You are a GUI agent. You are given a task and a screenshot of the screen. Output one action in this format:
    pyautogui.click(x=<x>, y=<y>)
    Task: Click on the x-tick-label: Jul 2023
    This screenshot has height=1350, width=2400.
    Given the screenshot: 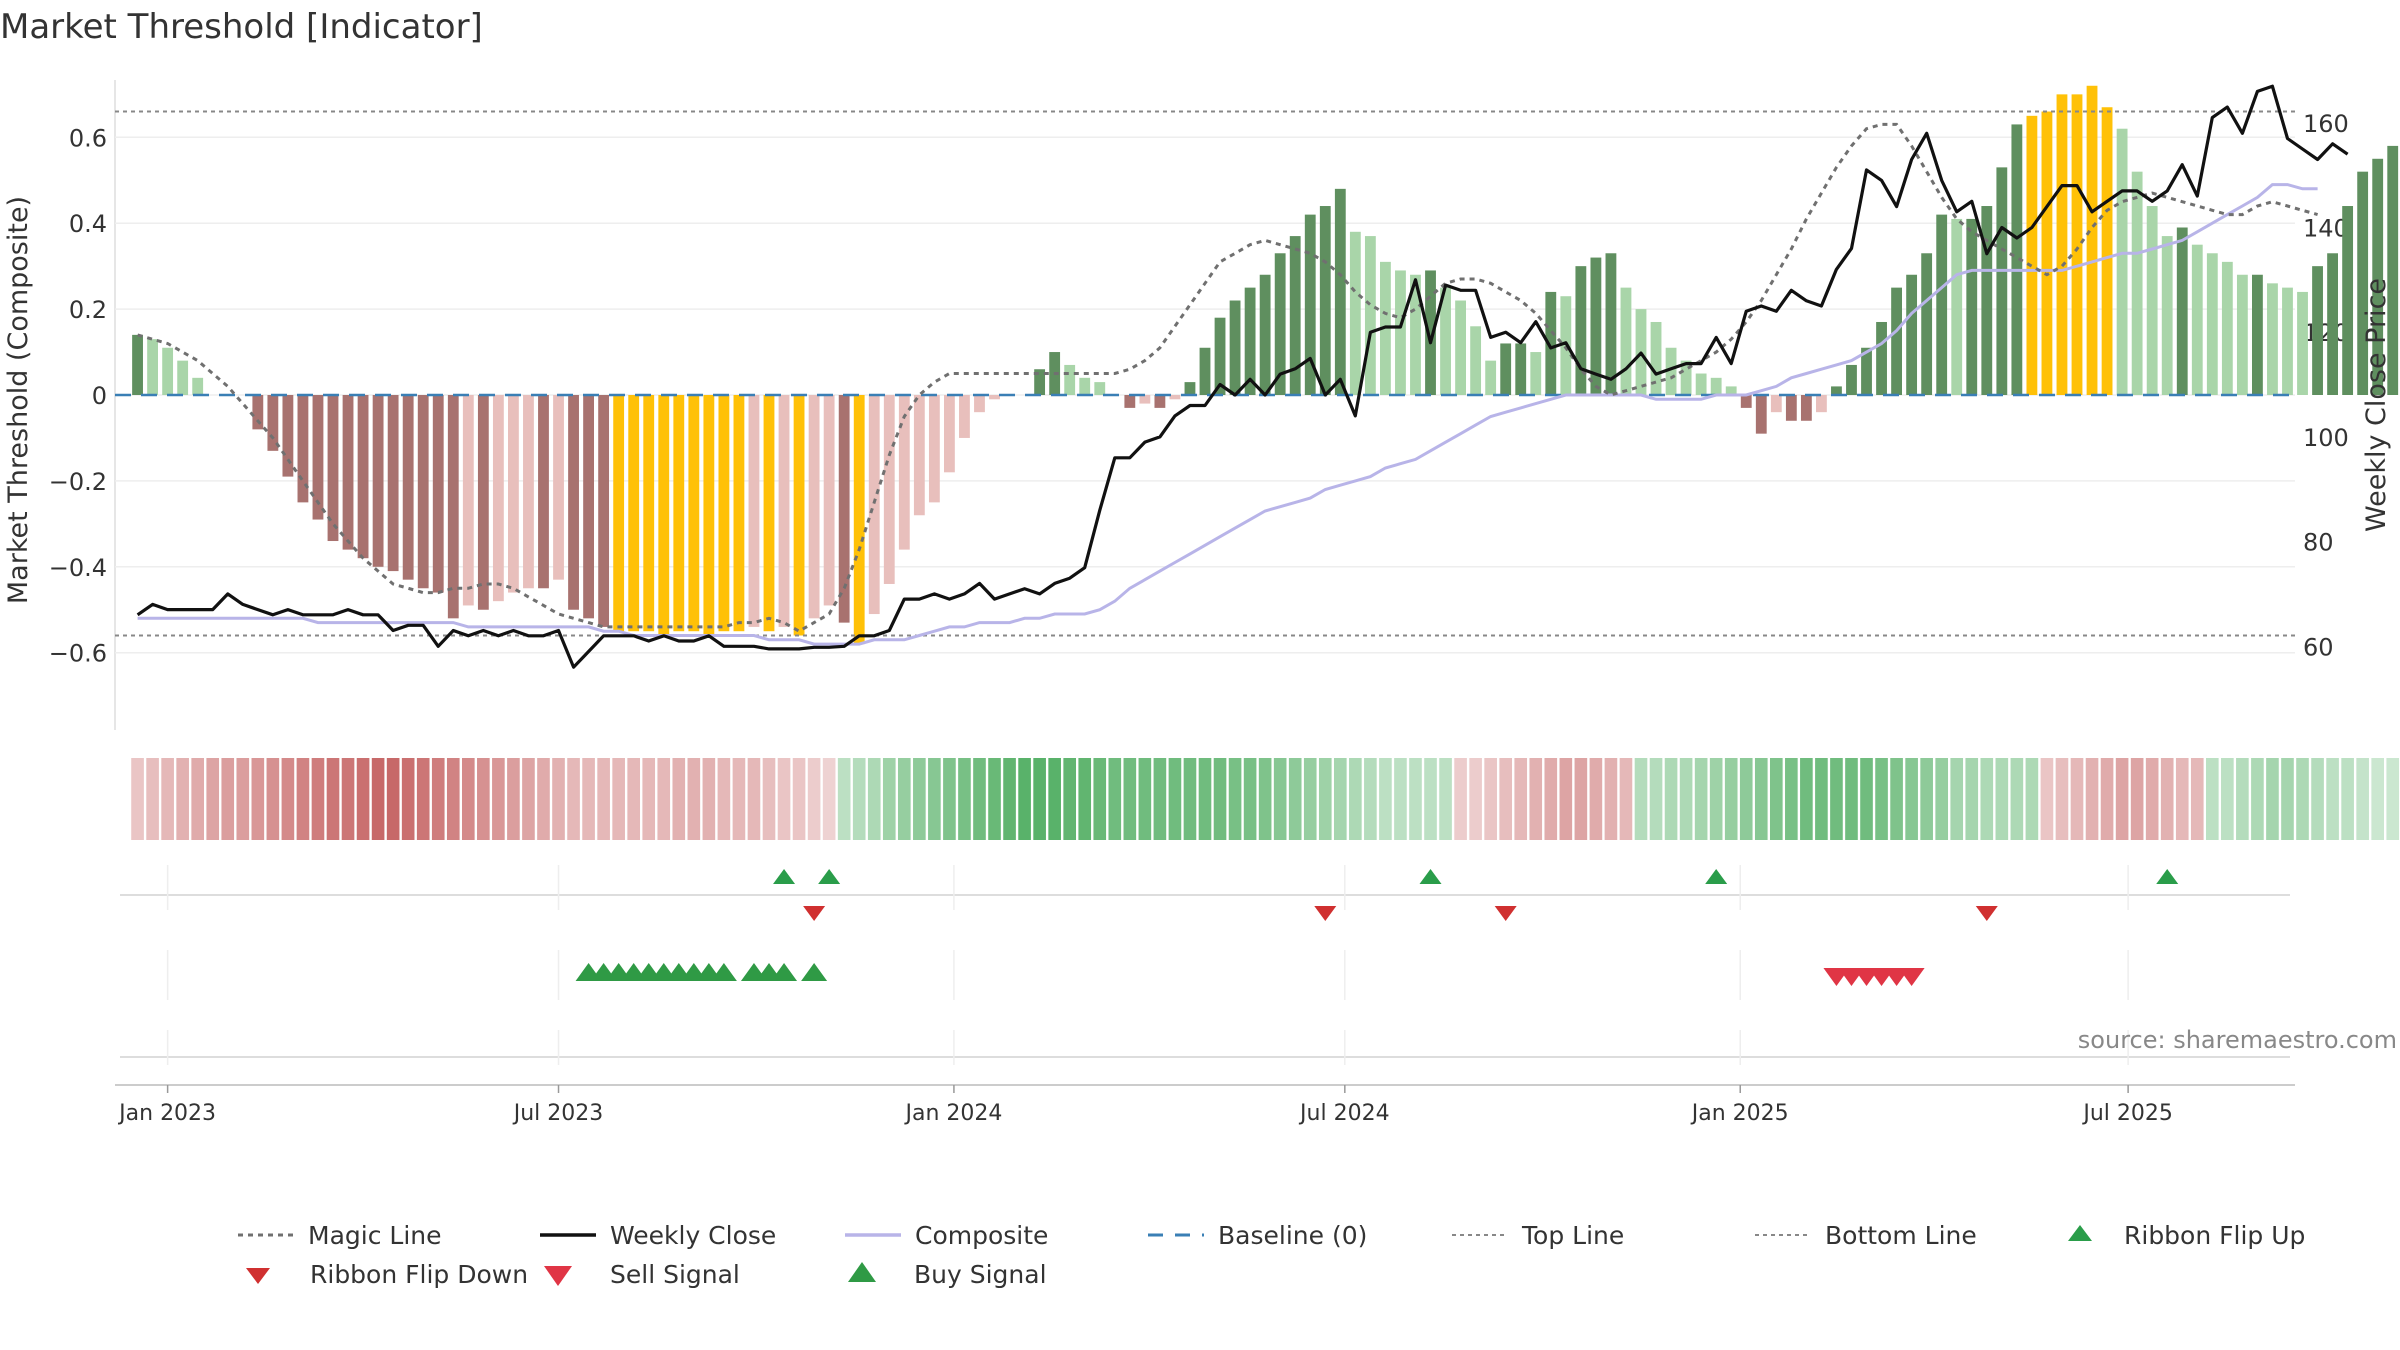 What is the action you would take?
    pyautogui.click(x=558, y=1113)
    